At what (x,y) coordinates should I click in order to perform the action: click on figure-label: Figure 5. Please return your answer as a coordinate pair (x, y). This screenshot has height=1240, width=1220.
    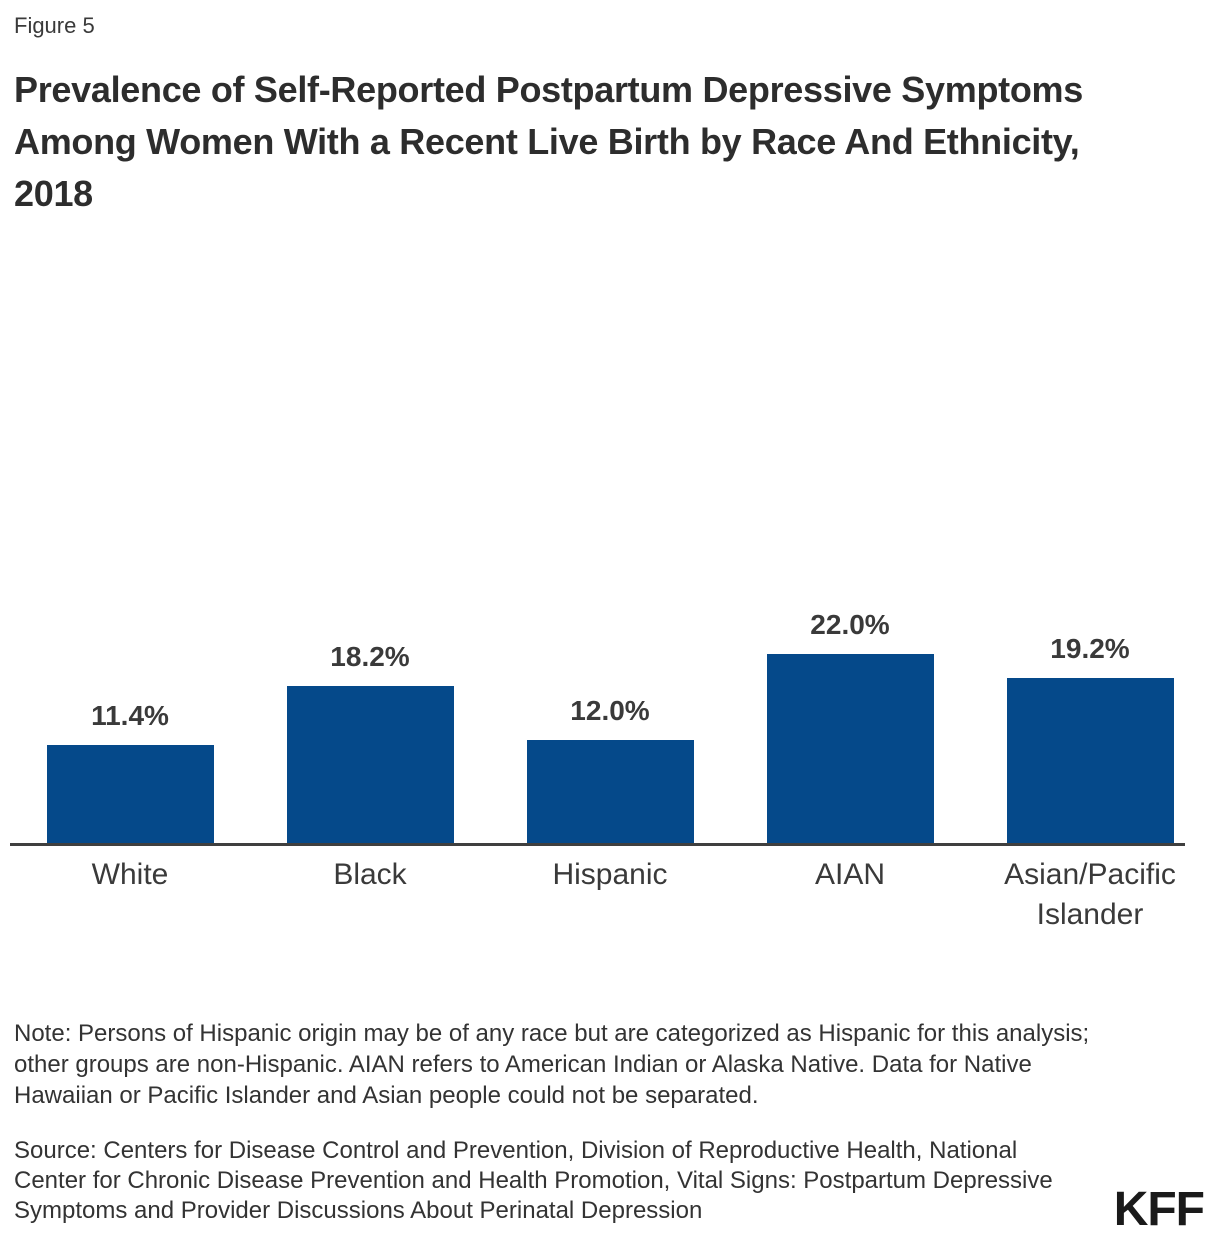
    Looking at the image, I should click on (54, 25).